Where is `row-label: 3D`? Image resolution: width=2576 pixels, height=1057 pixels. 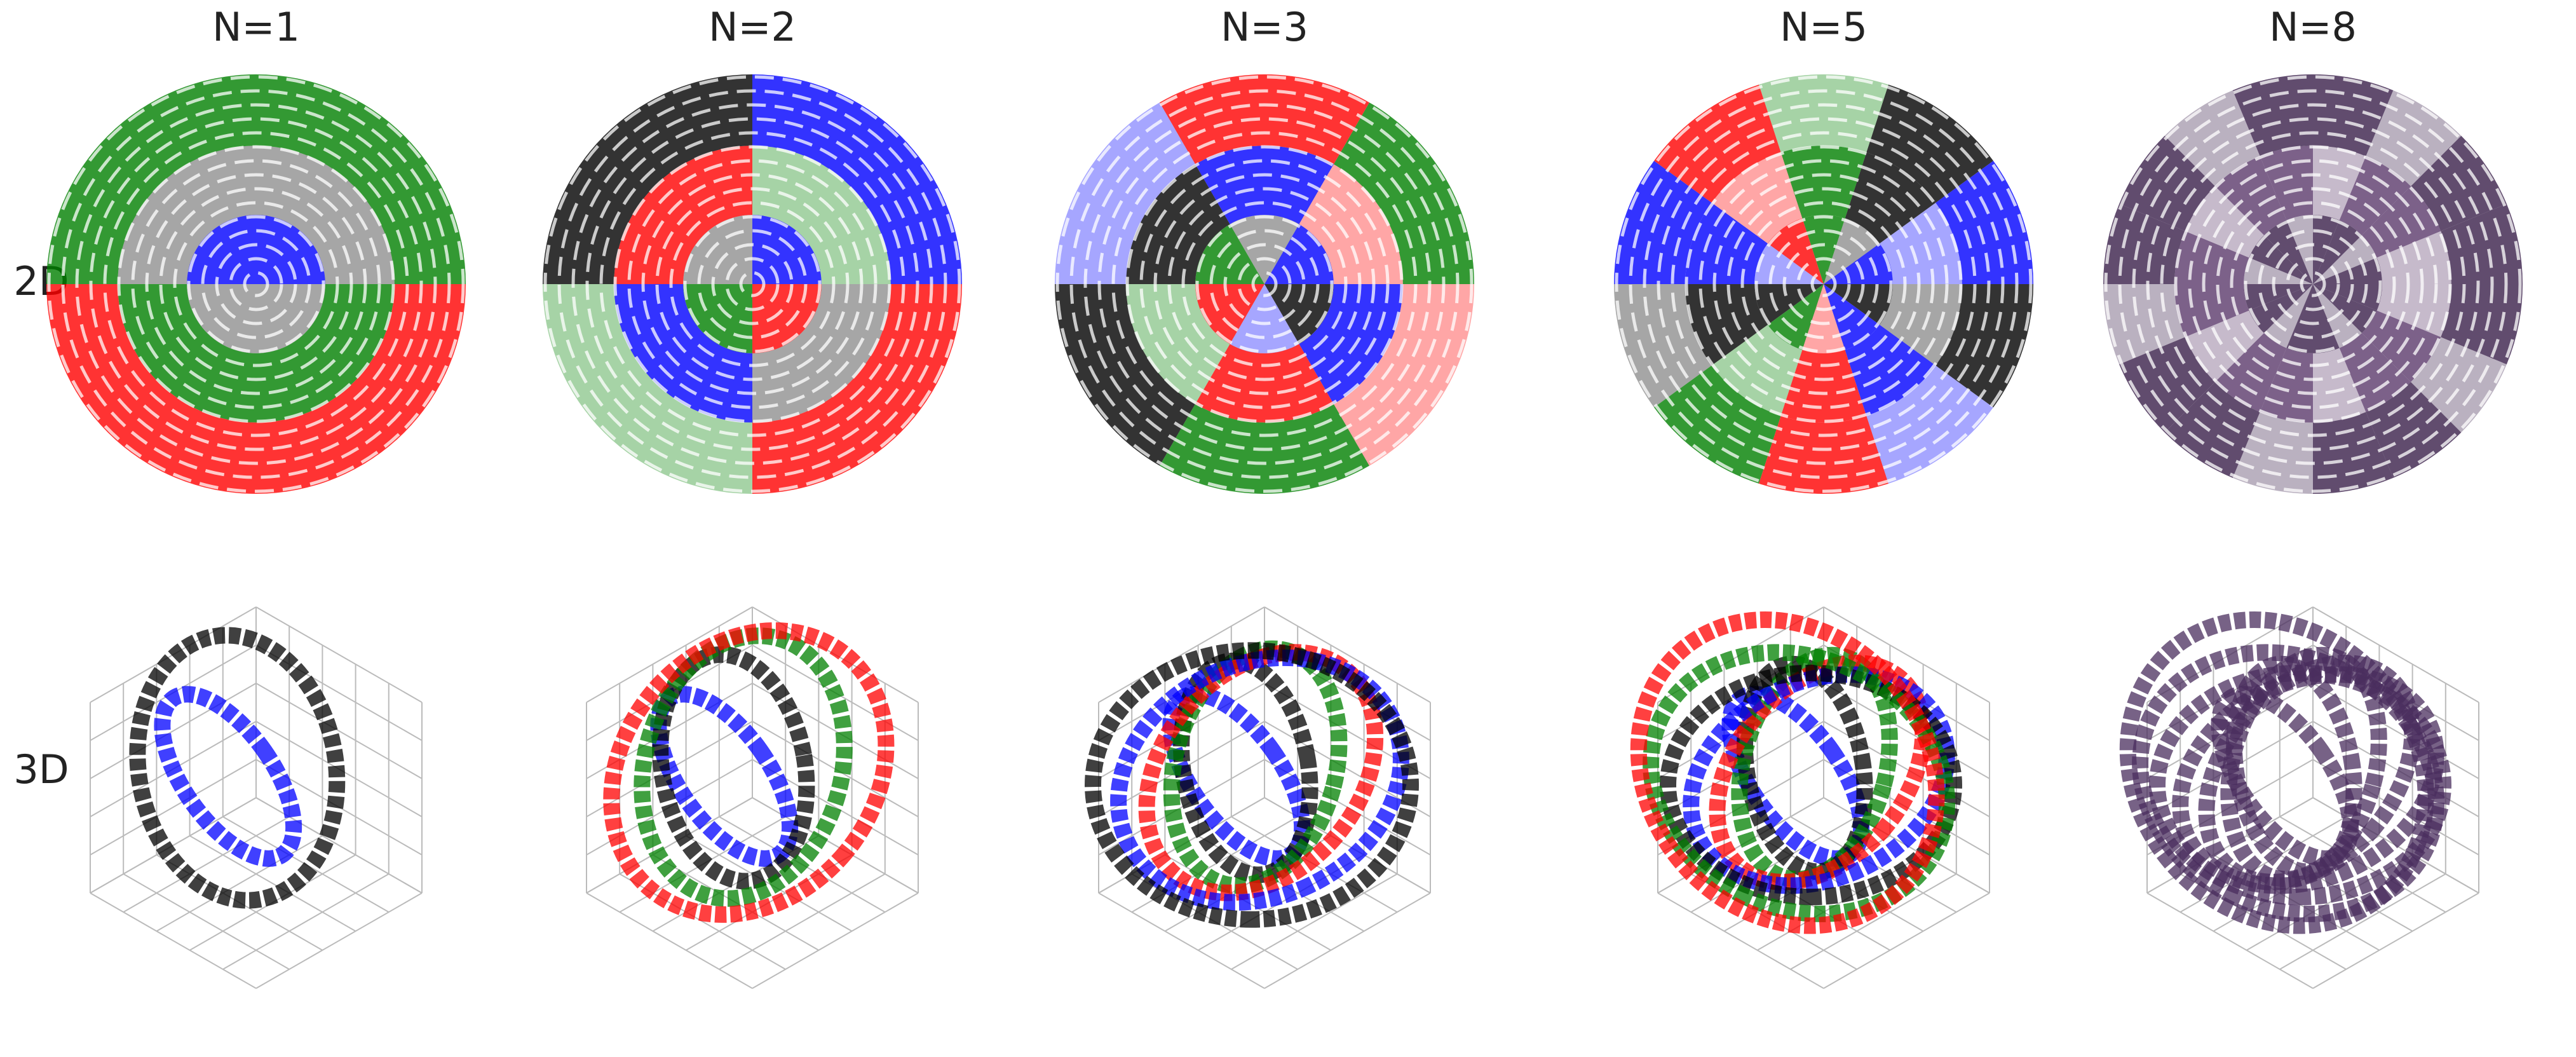
row-label: 3D is located at coordinates (41, 769).